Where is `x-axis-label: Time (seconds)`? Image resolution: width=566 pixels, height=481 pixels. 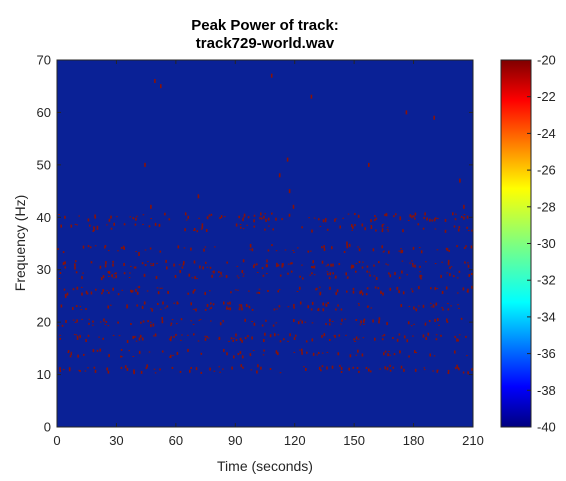
x-axis-label: Time (seconds) is located at coordinates (265, 466).